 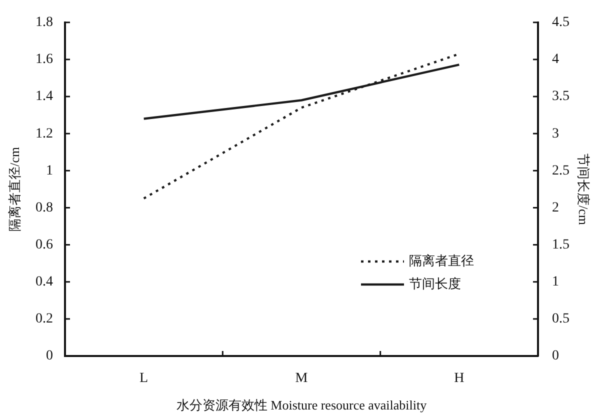 I want to click on y-tick-label: 1, so click(x=49, y=170).